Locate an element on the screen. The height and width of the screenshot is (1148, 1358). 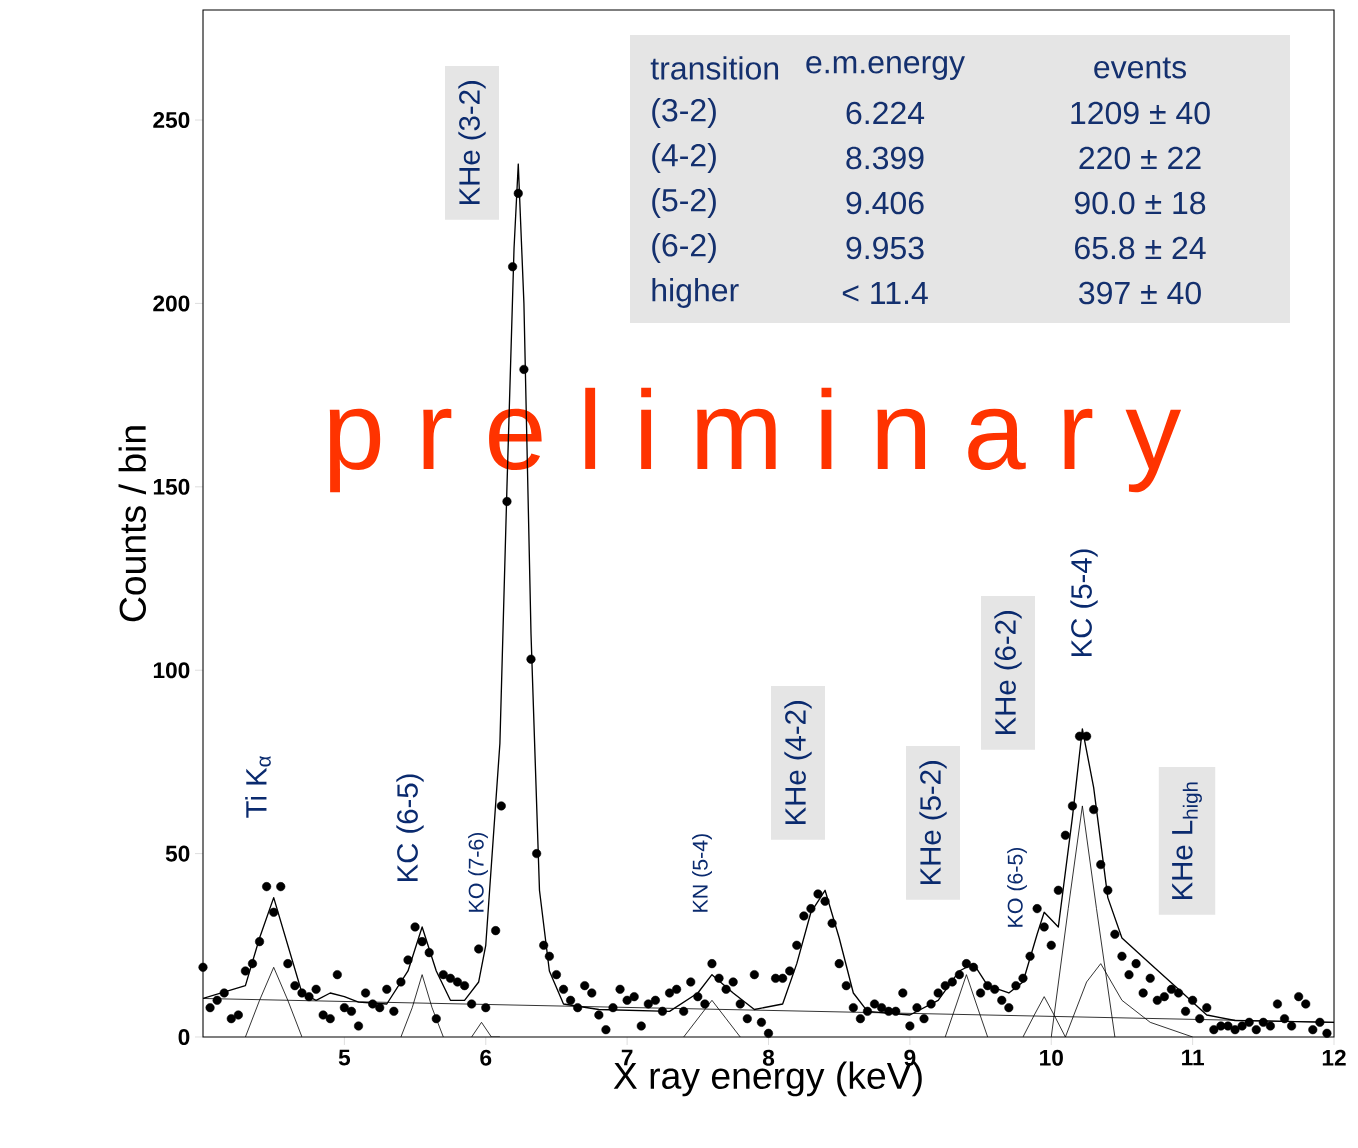
y-tick-label: 150 is located at coordinates (171, 486).